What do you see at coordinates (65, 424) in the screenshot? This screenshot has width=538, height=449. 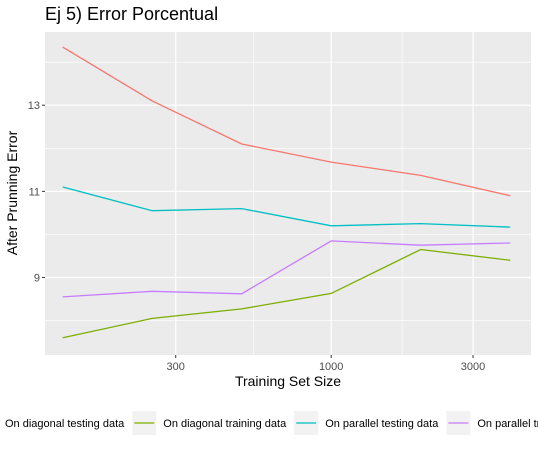 I see `legend-label-1: On diagonal testing data` at bounding box center [65, 424].